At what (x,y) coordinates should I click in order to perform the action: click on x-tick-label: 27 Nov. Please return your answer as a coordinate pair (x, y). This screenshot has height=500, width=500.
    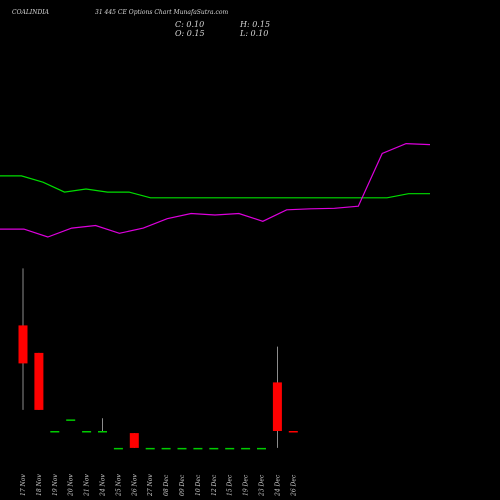
    Looking at the image, I should click on (150, 485).